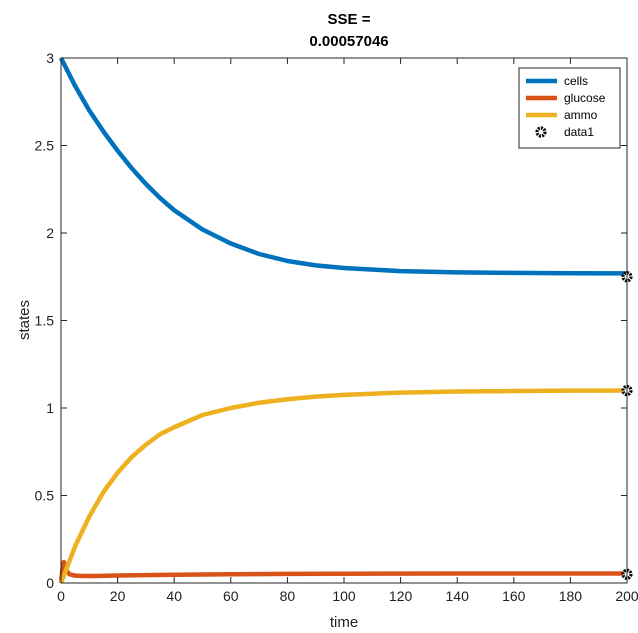 This screenshot has width=638, height=633. Describe the element at coordinates (50, 408) in the screenshot. I see `y-tick-label: 1` at that location.